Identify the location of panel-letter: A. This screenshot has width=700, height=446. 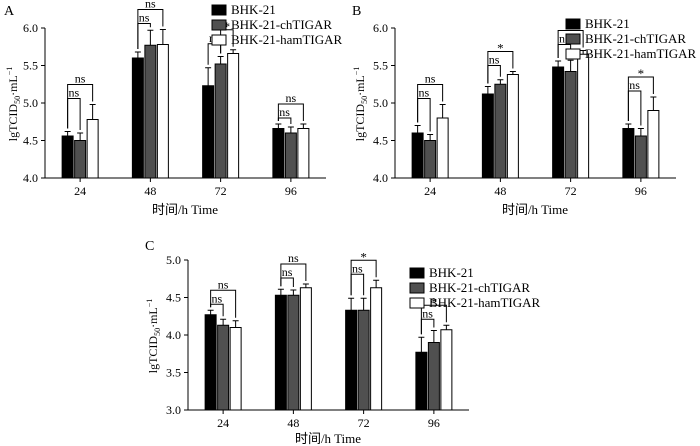
(9, 11).